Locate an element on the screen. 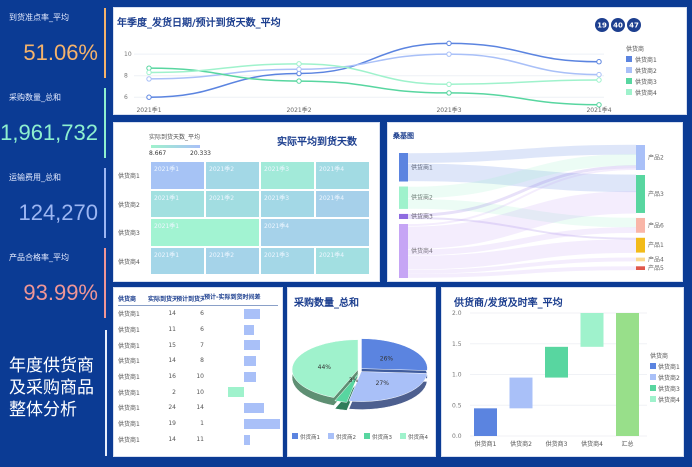 This screenshot has width=692, height=467. table-row: 供货商1 14 8 is located at coordinates (198, 361).